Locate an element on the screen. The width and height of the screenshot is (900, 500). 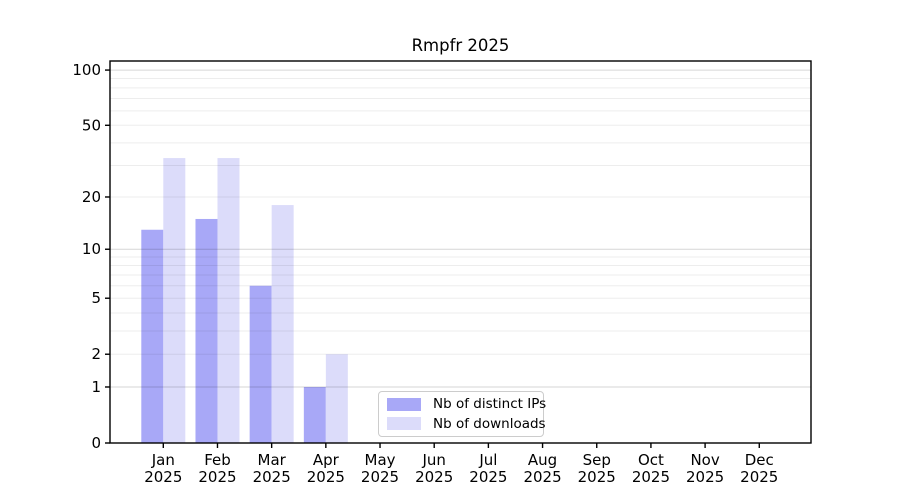
chart-title: Rmpfr 2025 is located at coordinates (460, 45).